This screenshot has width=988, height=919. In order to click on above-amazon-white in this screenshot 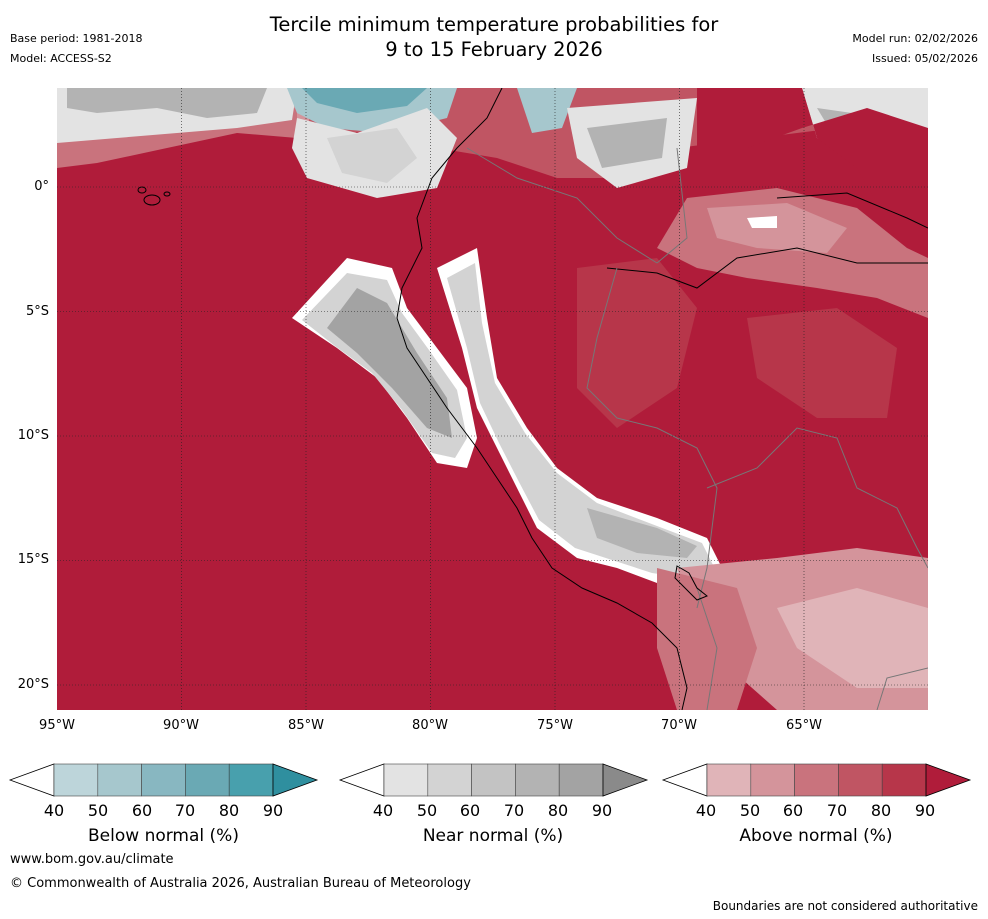, I will do `click(762, 222)`.